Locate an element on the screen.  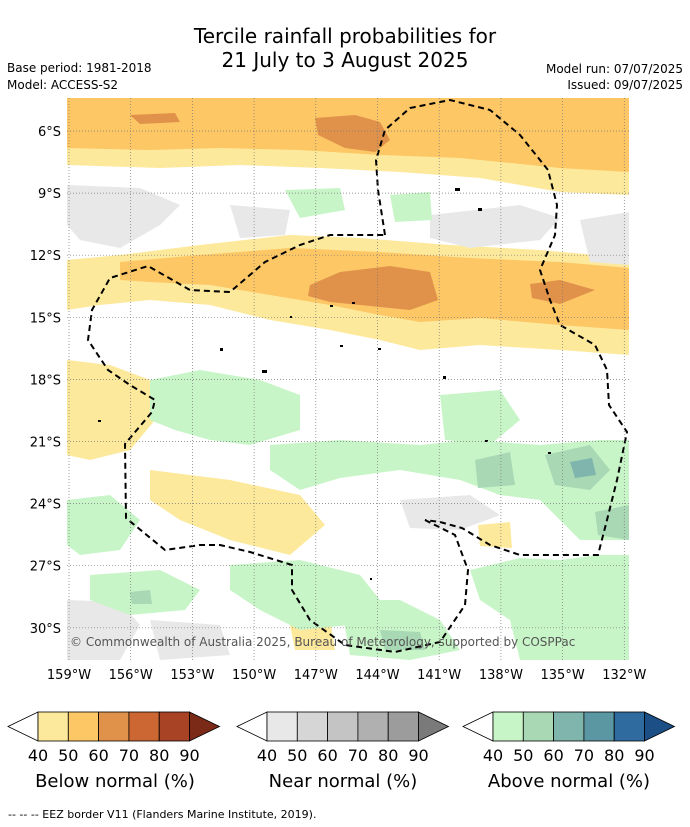
near-normal-legend-label: Near normal (%) is located at coordinates (343, 781).